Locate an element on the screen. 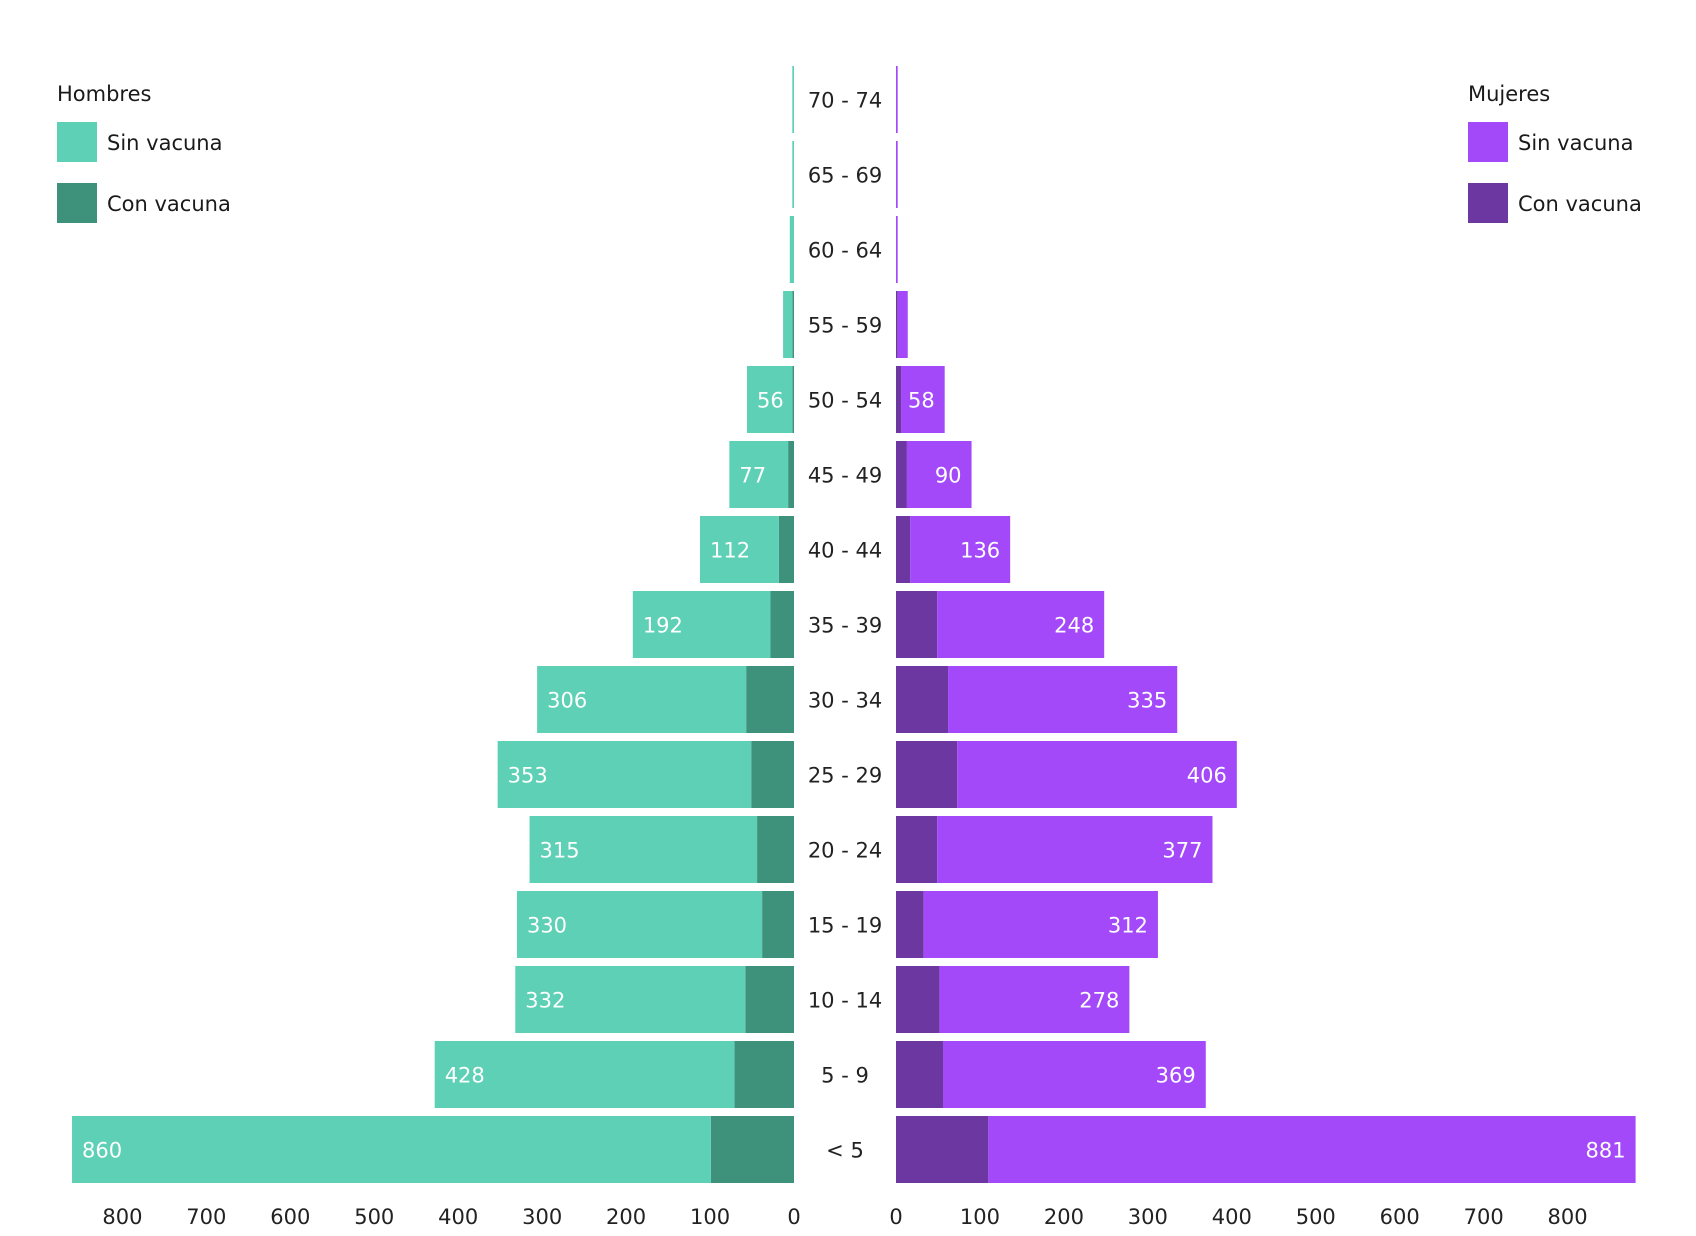  tick-right-200: 200 is located at coordinates (1064, 1217).